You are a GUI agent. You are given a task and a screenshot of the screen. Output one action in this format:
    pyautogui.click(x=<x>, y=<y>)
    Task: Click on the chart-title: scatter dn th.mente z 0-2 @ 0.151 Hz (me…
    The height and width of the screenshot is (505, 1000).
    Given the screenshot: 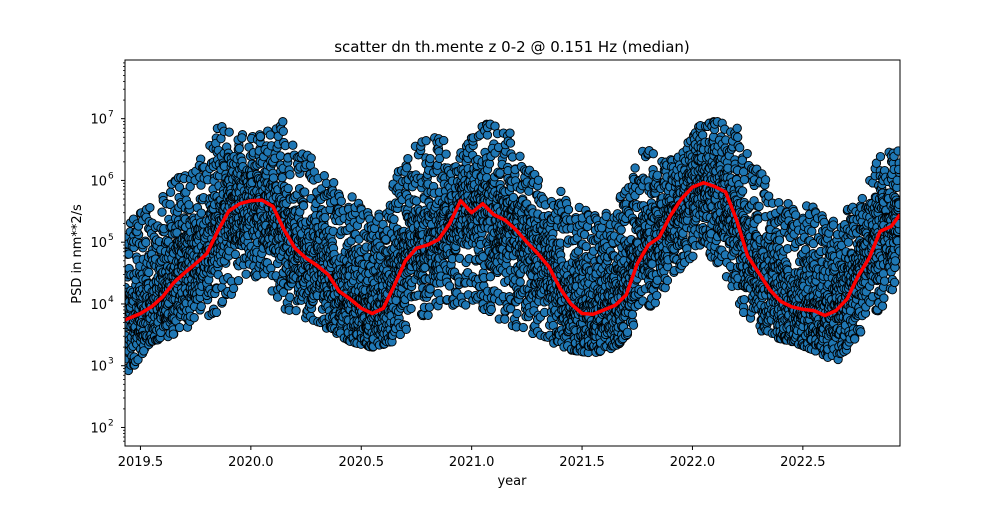 What is the action you would take?
    pyautogui.click(x=512, y=47)
    